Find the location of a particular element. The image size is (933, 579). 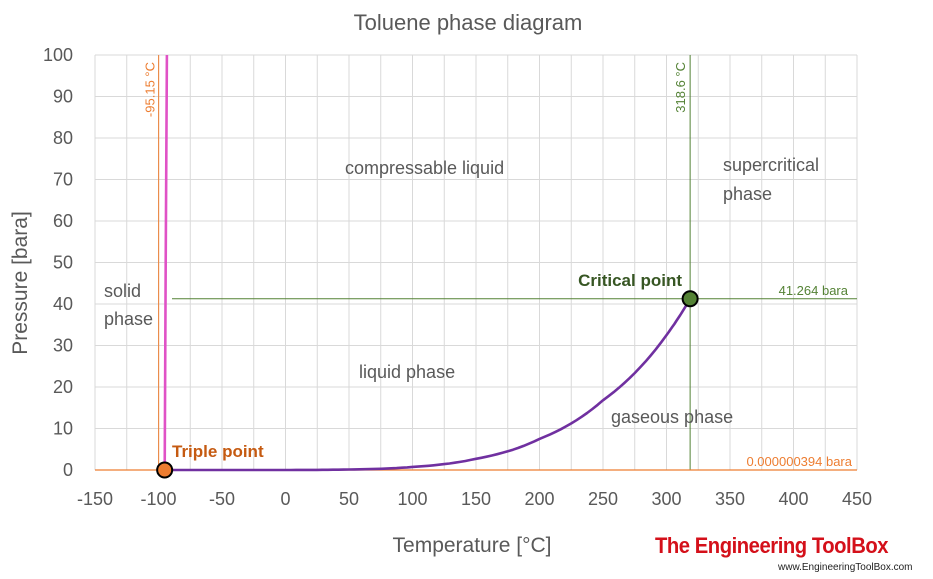

region-supercritical-line1: supercritical is located at coordinates (771, 165).